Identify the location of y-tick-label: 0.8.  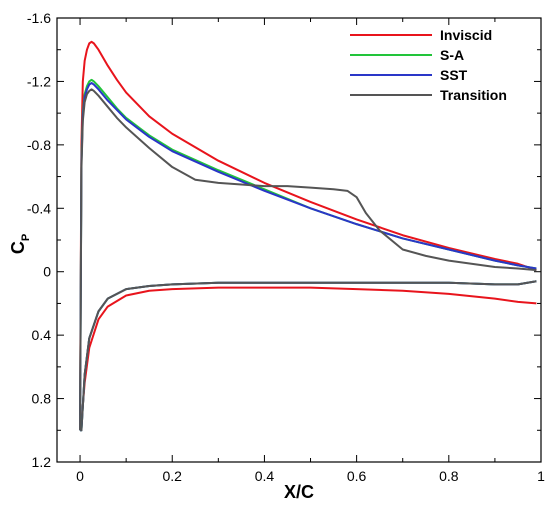
(42, 399).